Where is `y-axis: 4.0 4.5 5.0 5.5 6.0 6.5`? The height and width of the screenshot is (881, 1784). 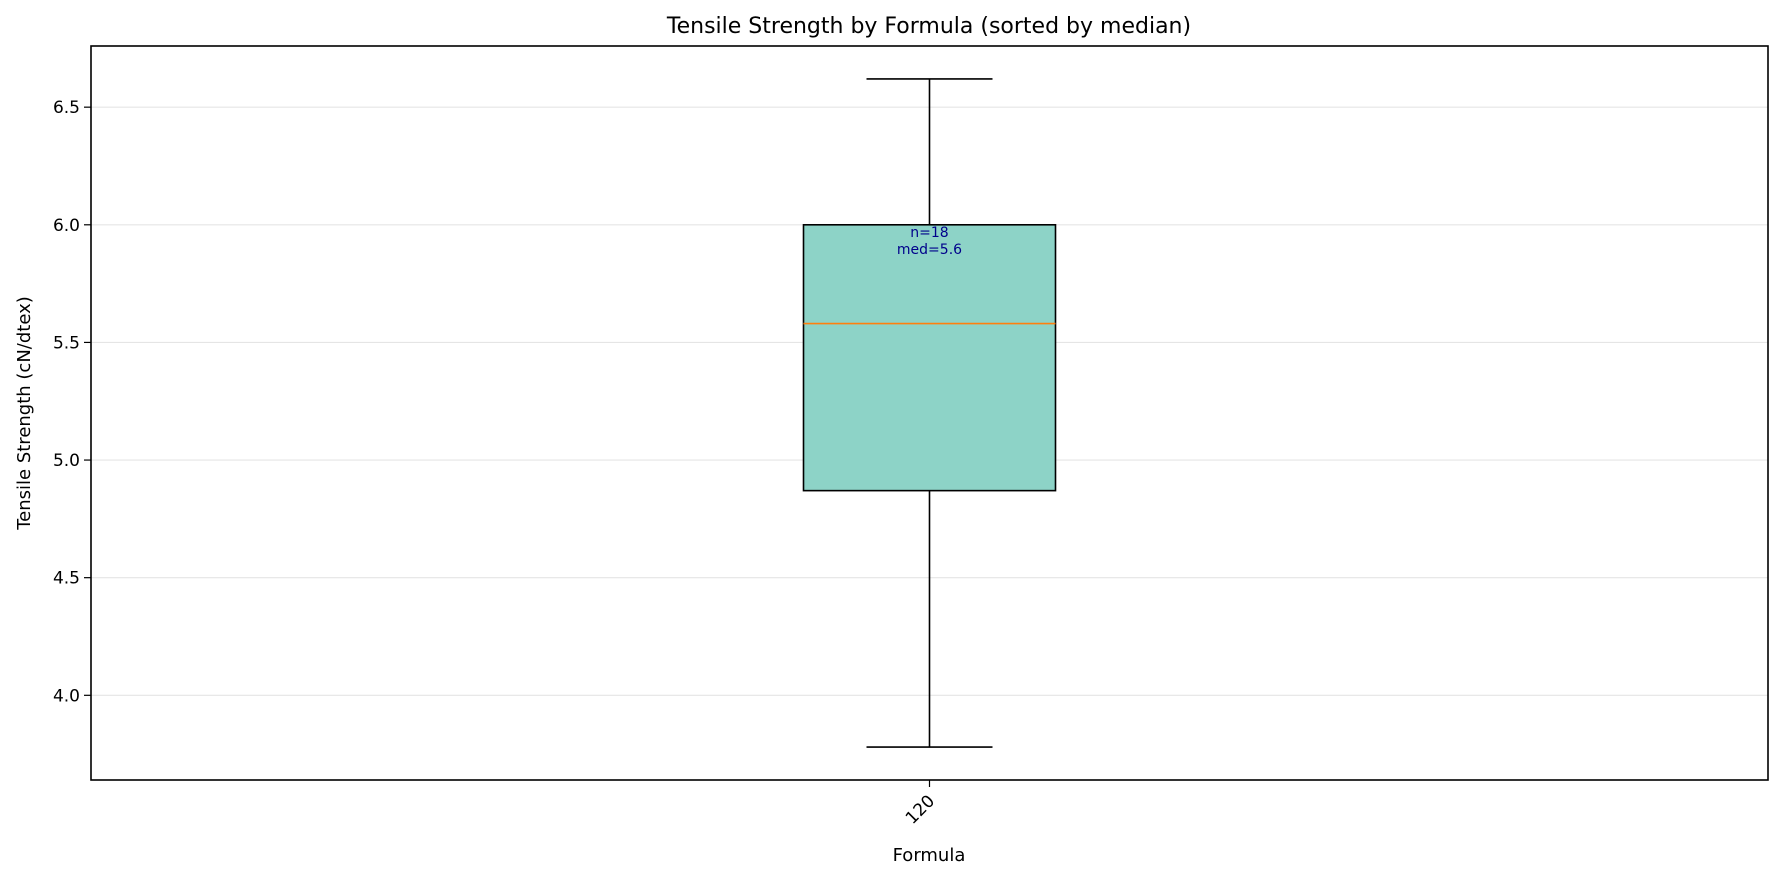
y-axis: 4.0 4.5 5.0 5.5 6.0 6.5 is located at coordinates (72, 402).